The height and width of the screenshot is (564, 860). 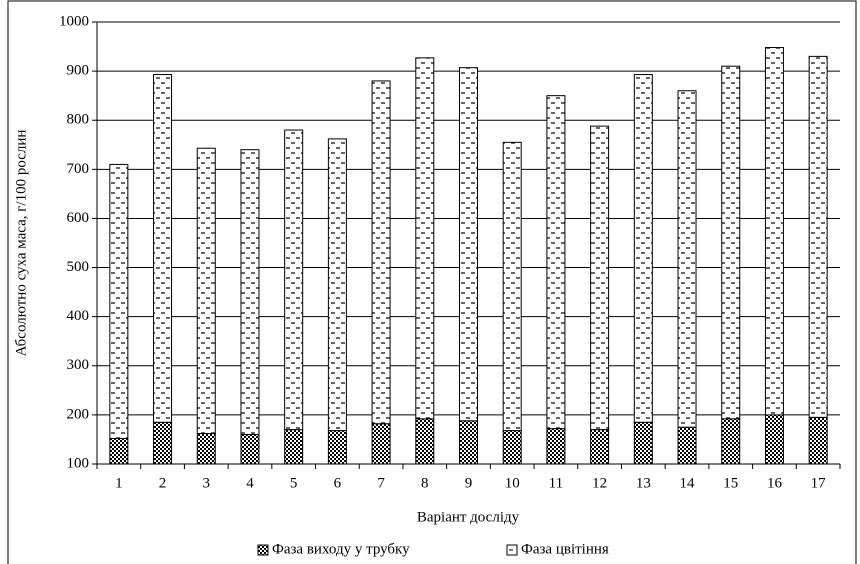 What do you see at coordinates (469, 483) in the screenshot?
I see `x-tick-label: 9` at bounding box center [469, 483].